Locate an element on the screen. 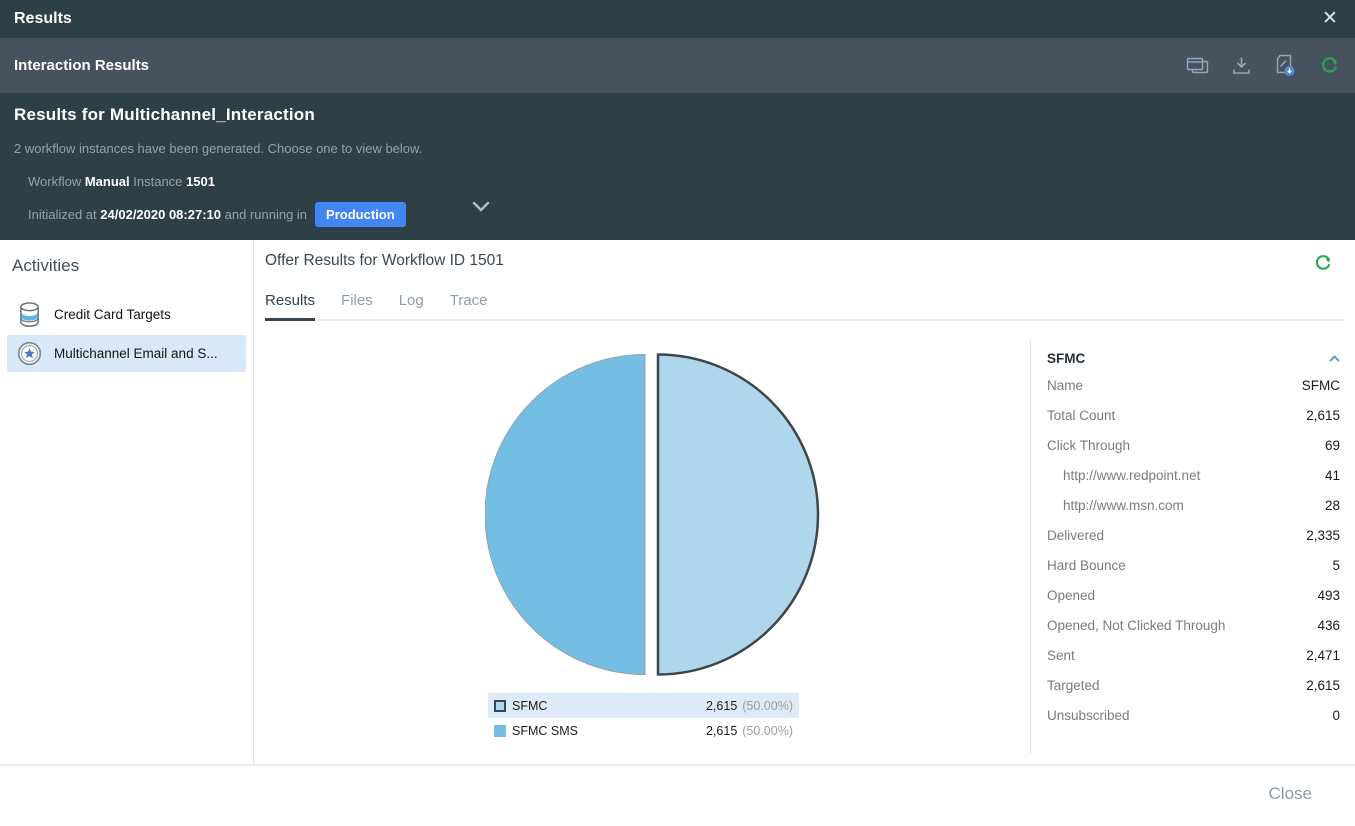  dialog-titlebar: Results ✕ is located at coordinates (677, 19).